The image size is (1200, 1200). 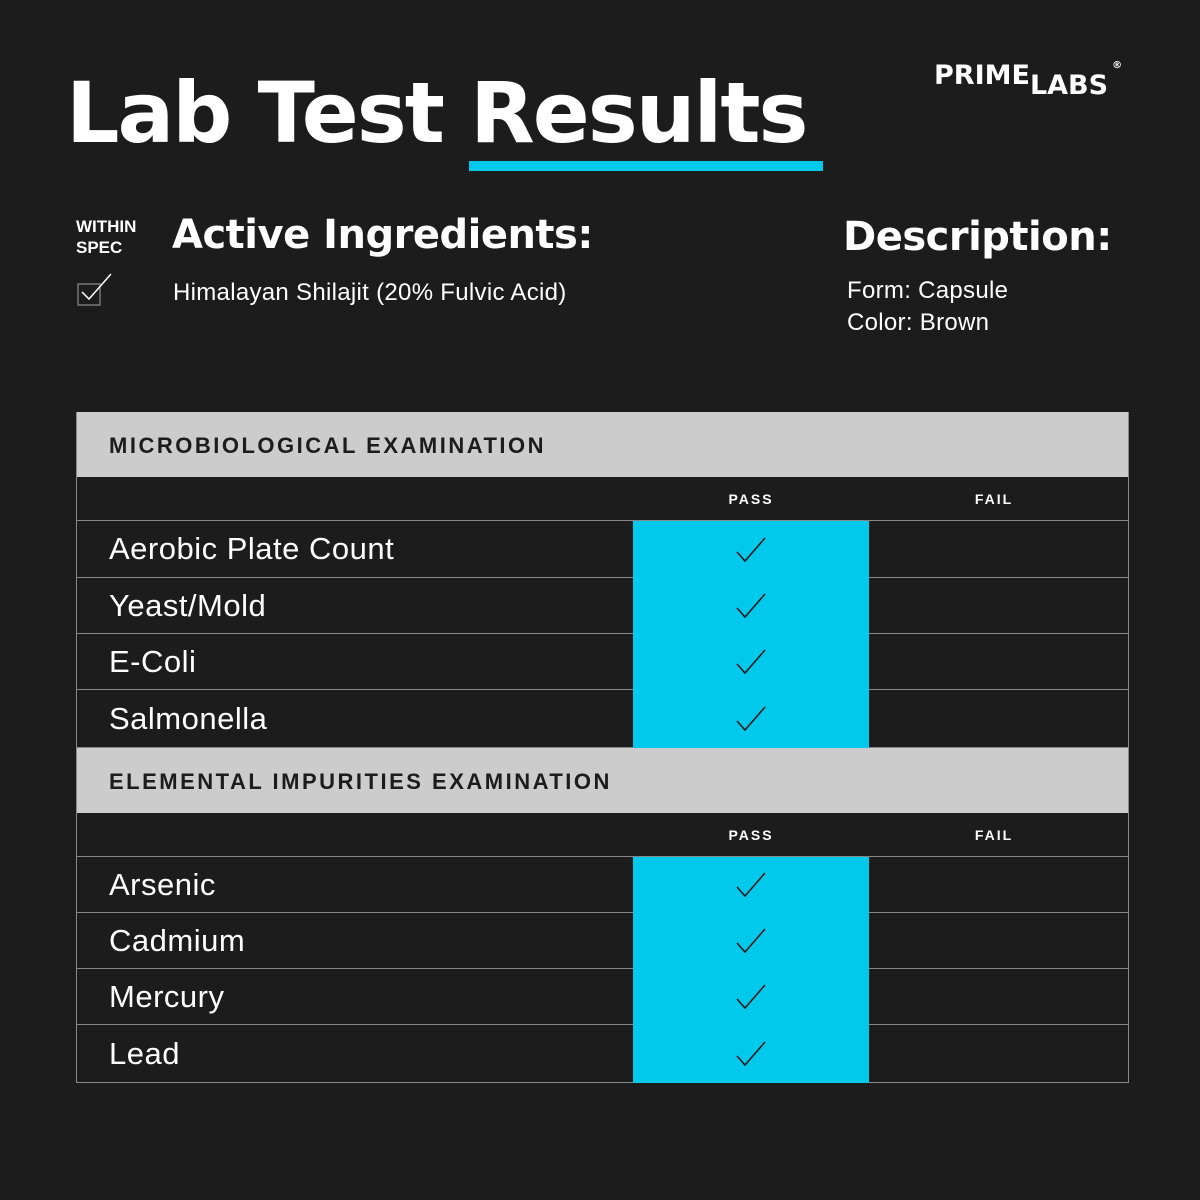 I want to click on test-name: Yeast/Mold, so click(x=188, y=605).